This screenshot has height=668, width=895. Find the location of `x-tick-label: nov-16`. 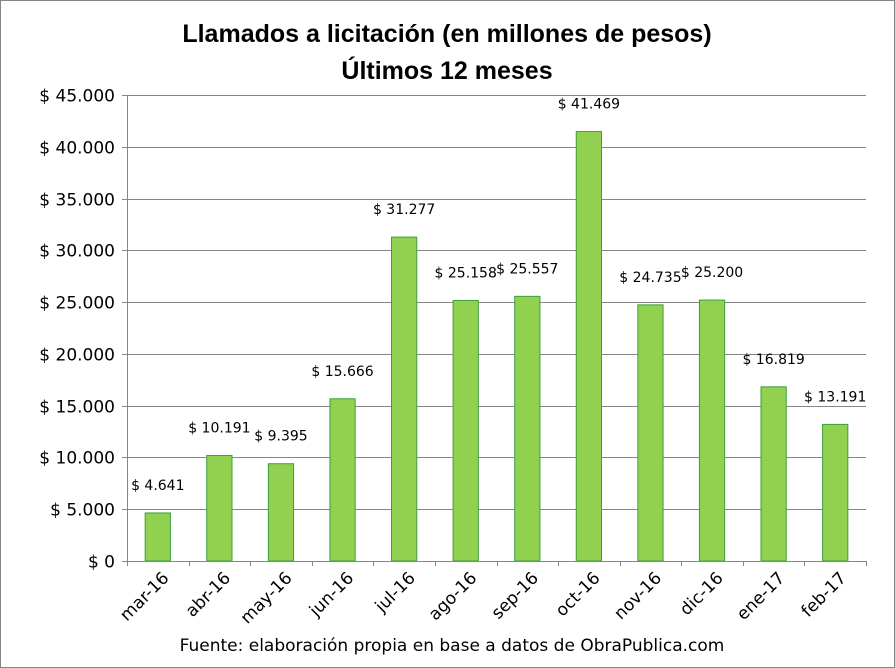

x-tick-label: nov-16 is located at coordinates (638, 596).